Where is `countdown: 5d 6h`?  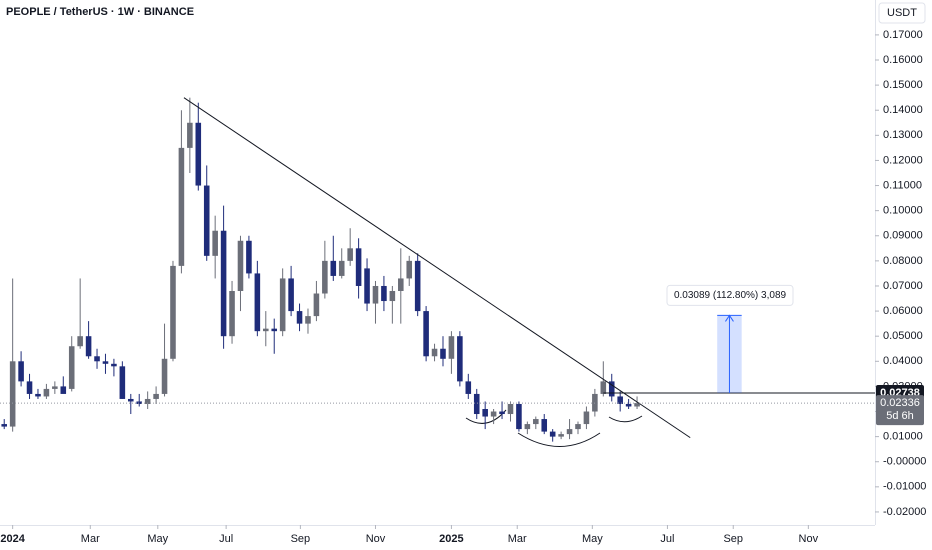
countdown: 5d 6h is located at coordinates (900, 416).